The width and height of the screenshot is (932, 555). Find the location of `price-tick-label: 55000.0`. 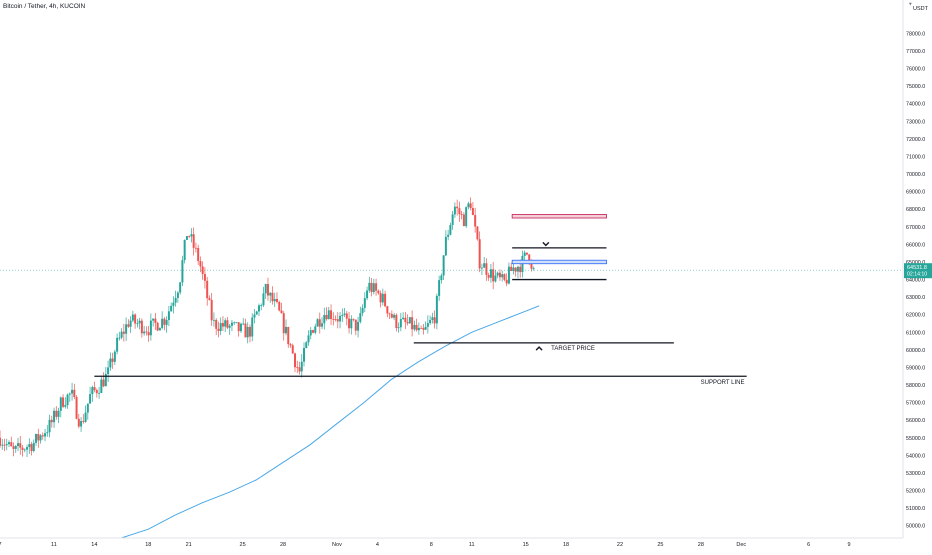

price-tick-label: 55000.0 is located at coordinates (915, 439).